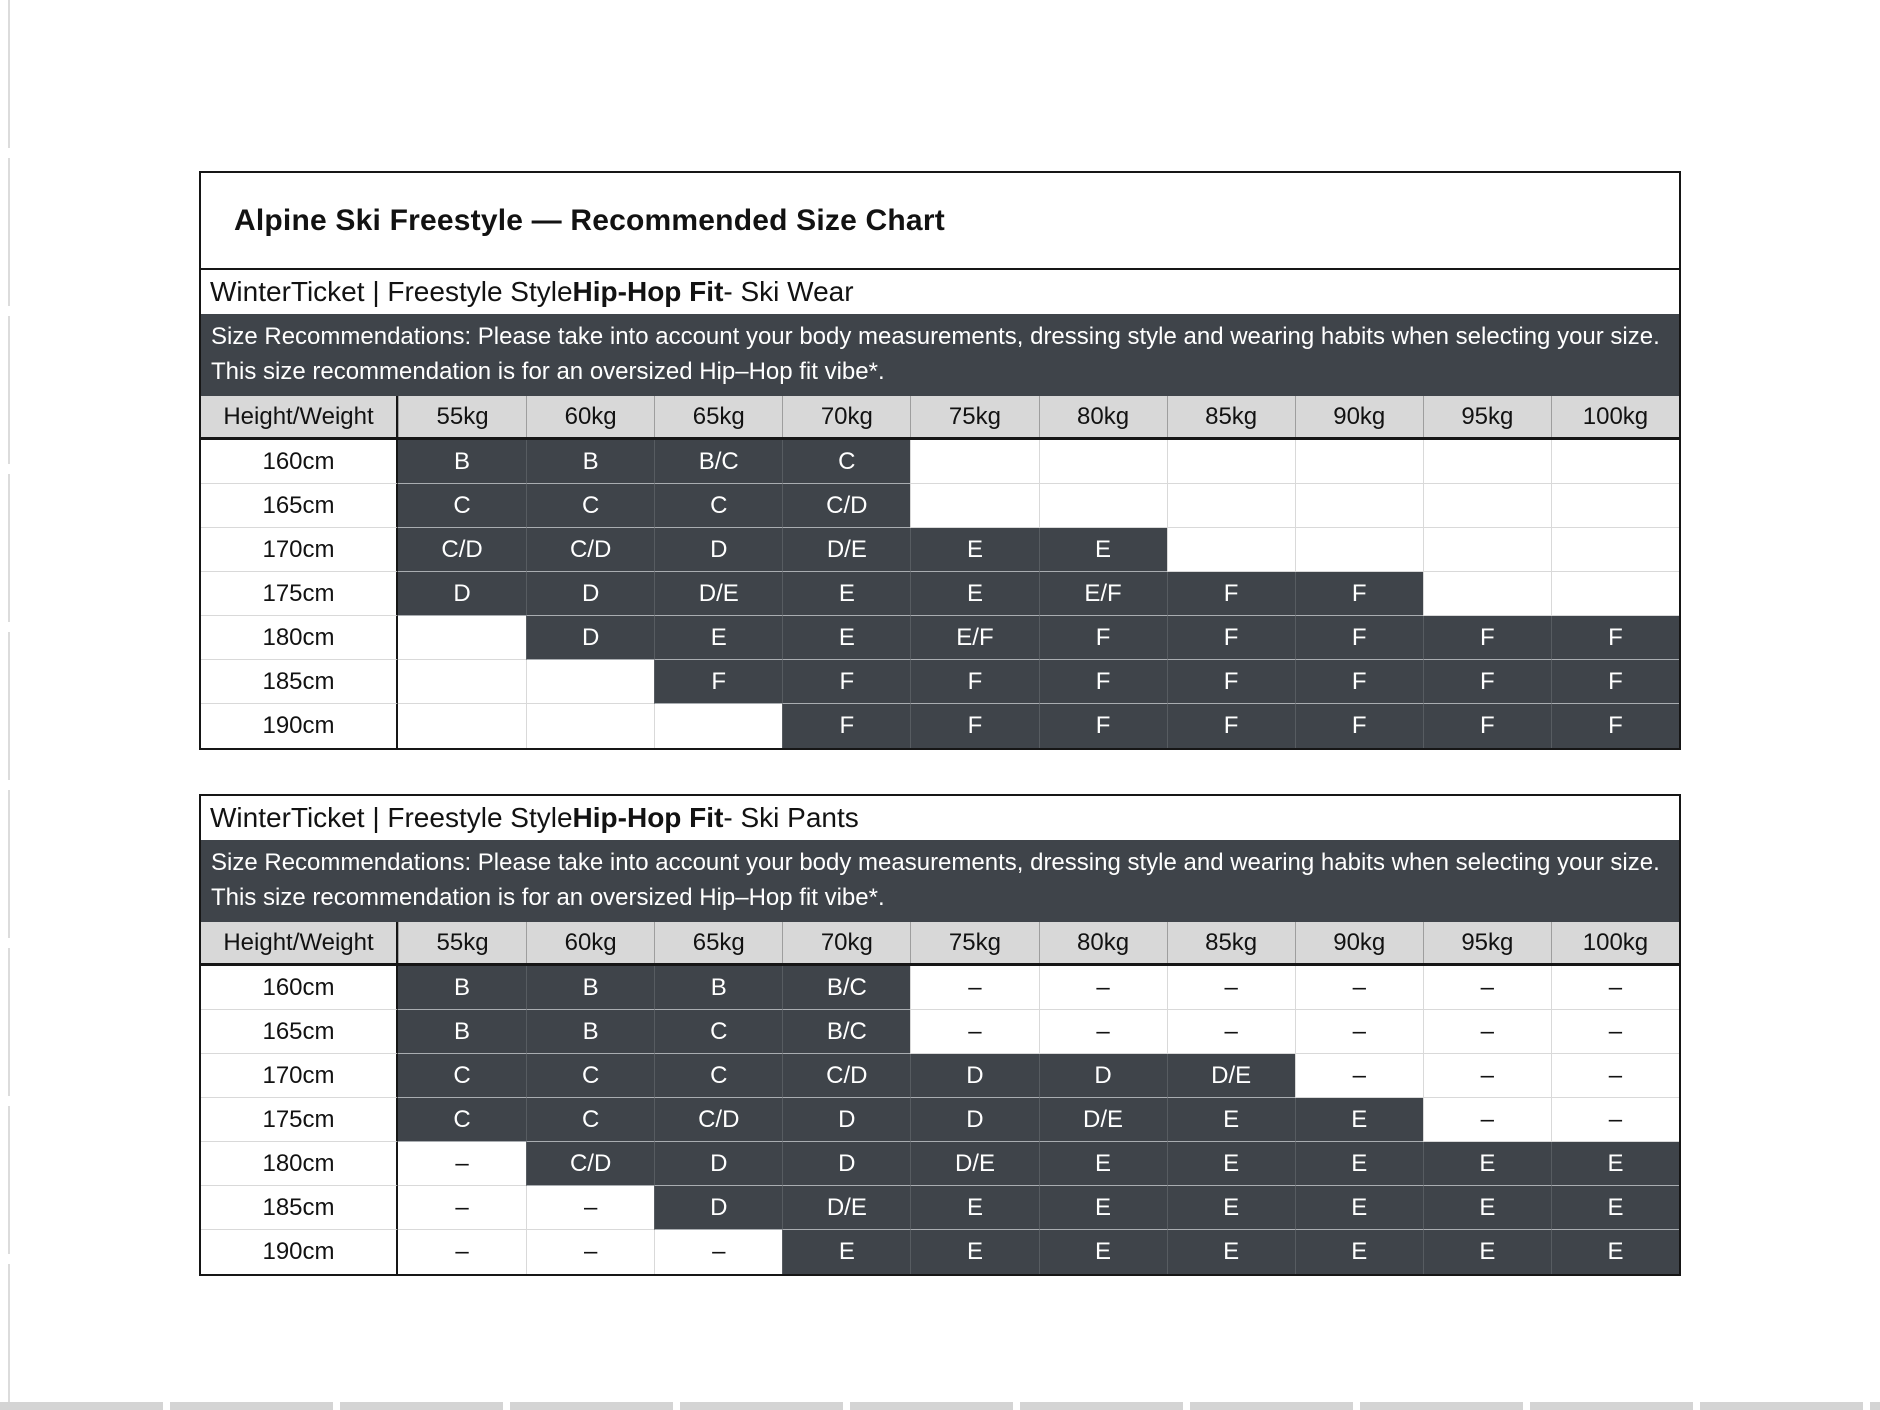 This screenshot has height=1410, width=1880. What do you see at coordinates (940, 1032) in the screenshot?
I see `table-row: 165cm B B C B/C – – – – – –` at bounding box center [940, 1032].